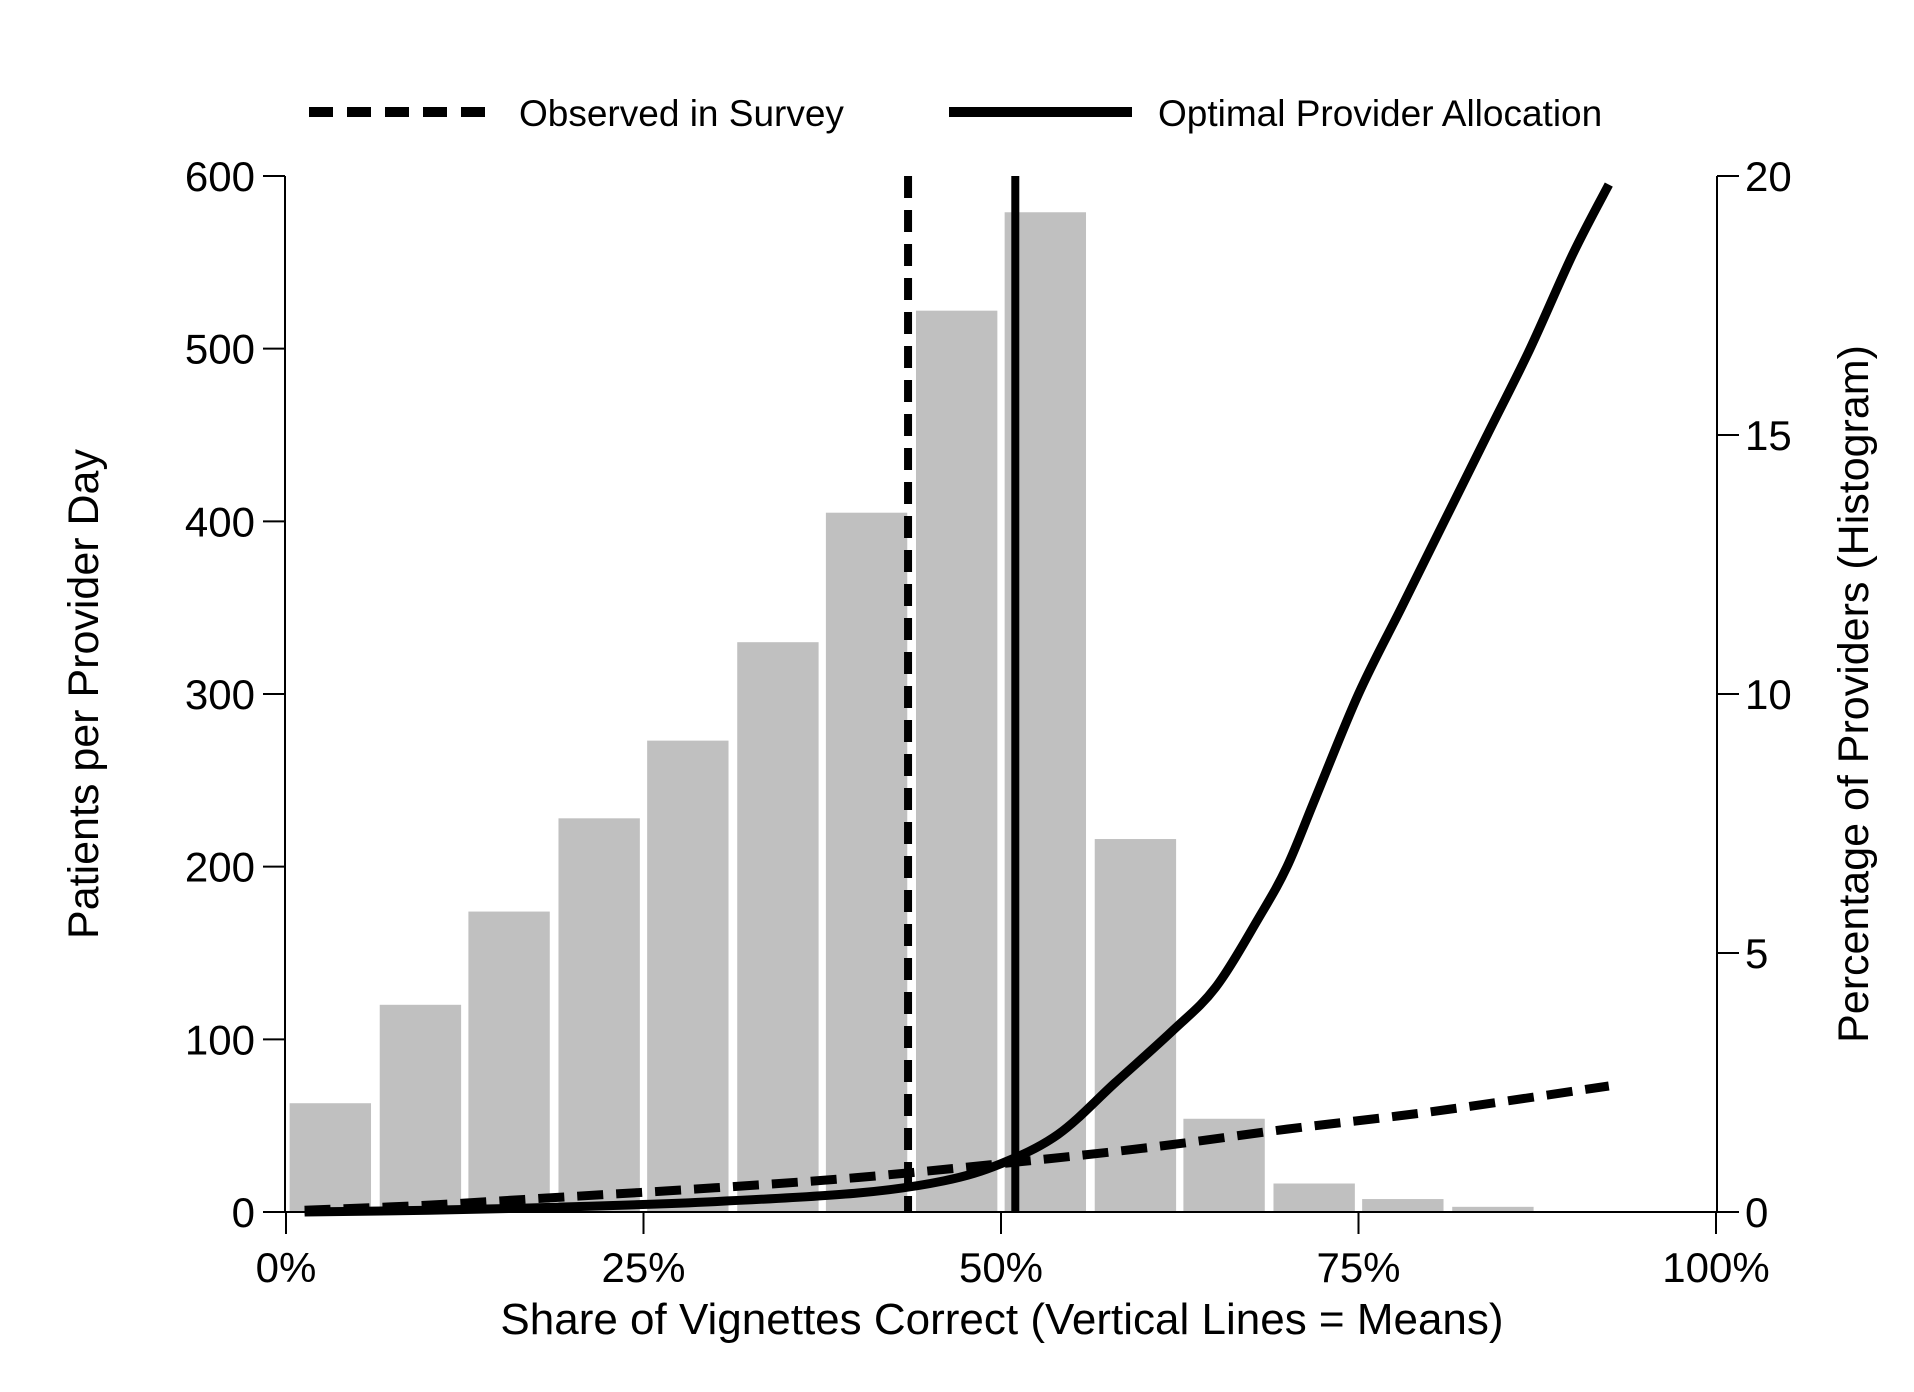 The image size is (1914, 1392). What do you see at coordinates (220, 867) in the screenshot?
I see `y-tick-label: 200` at bounding box center [220, 867].